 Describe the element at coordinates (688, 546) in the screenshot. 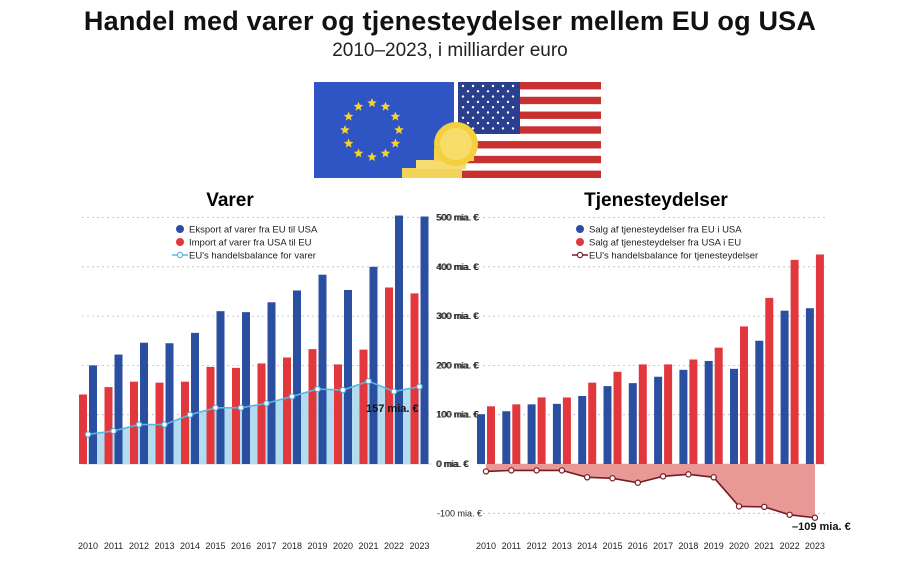

I see `x-tick-label: 2018` at that location.